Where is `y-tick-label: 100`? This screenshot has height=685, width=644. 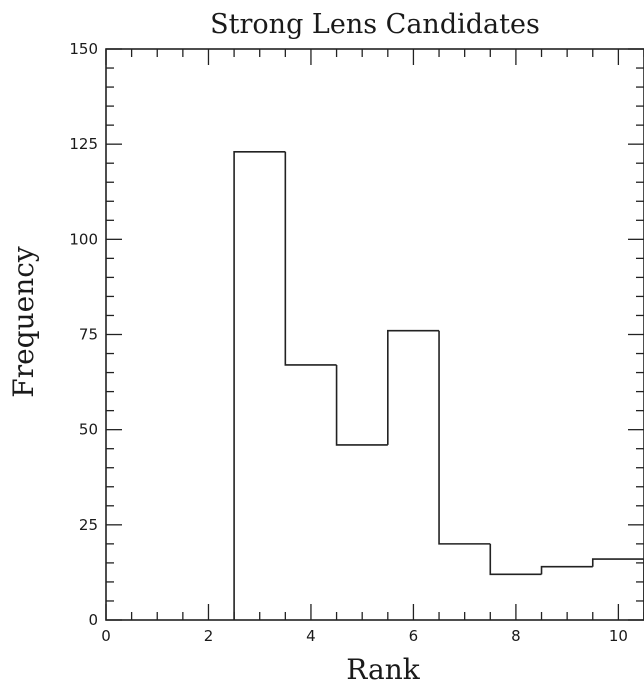
y-tick-label: 100 is located at coordinates (83, 239).